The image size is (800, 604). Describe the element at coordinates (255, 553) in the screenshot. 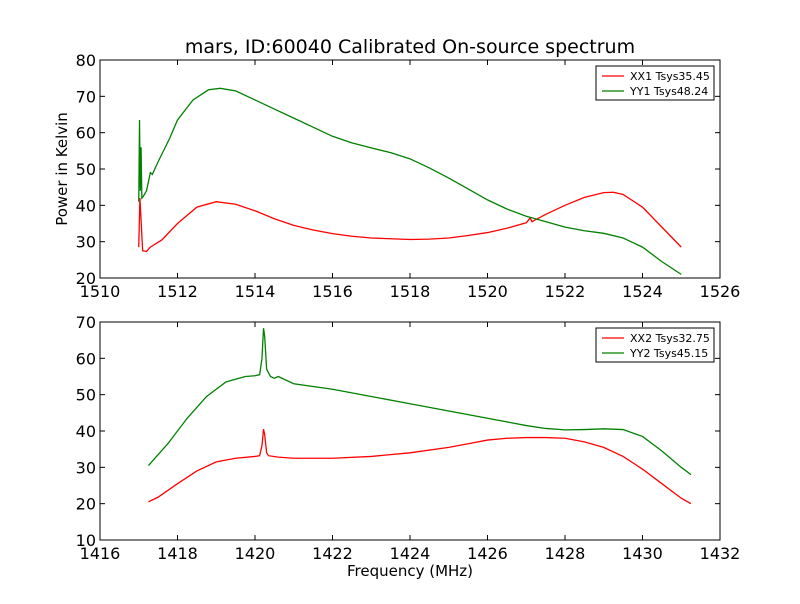

I see `bottom-x-tick-label: 1420` at that location.